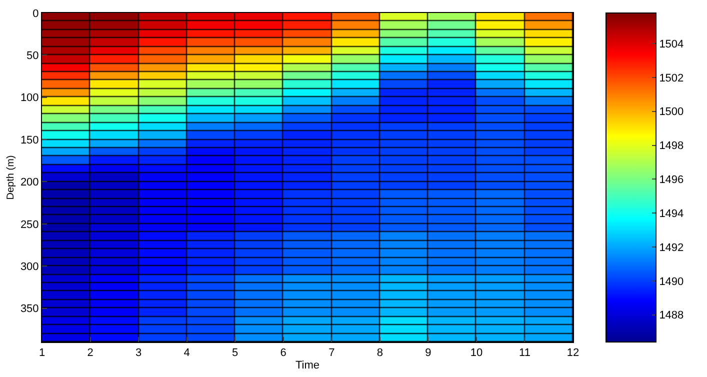 The width and height of the screenshot is (707, 377). Describe the element at coordinates (671, 78) in the screenshot. I see `color-bar-label: 1502` at that location.